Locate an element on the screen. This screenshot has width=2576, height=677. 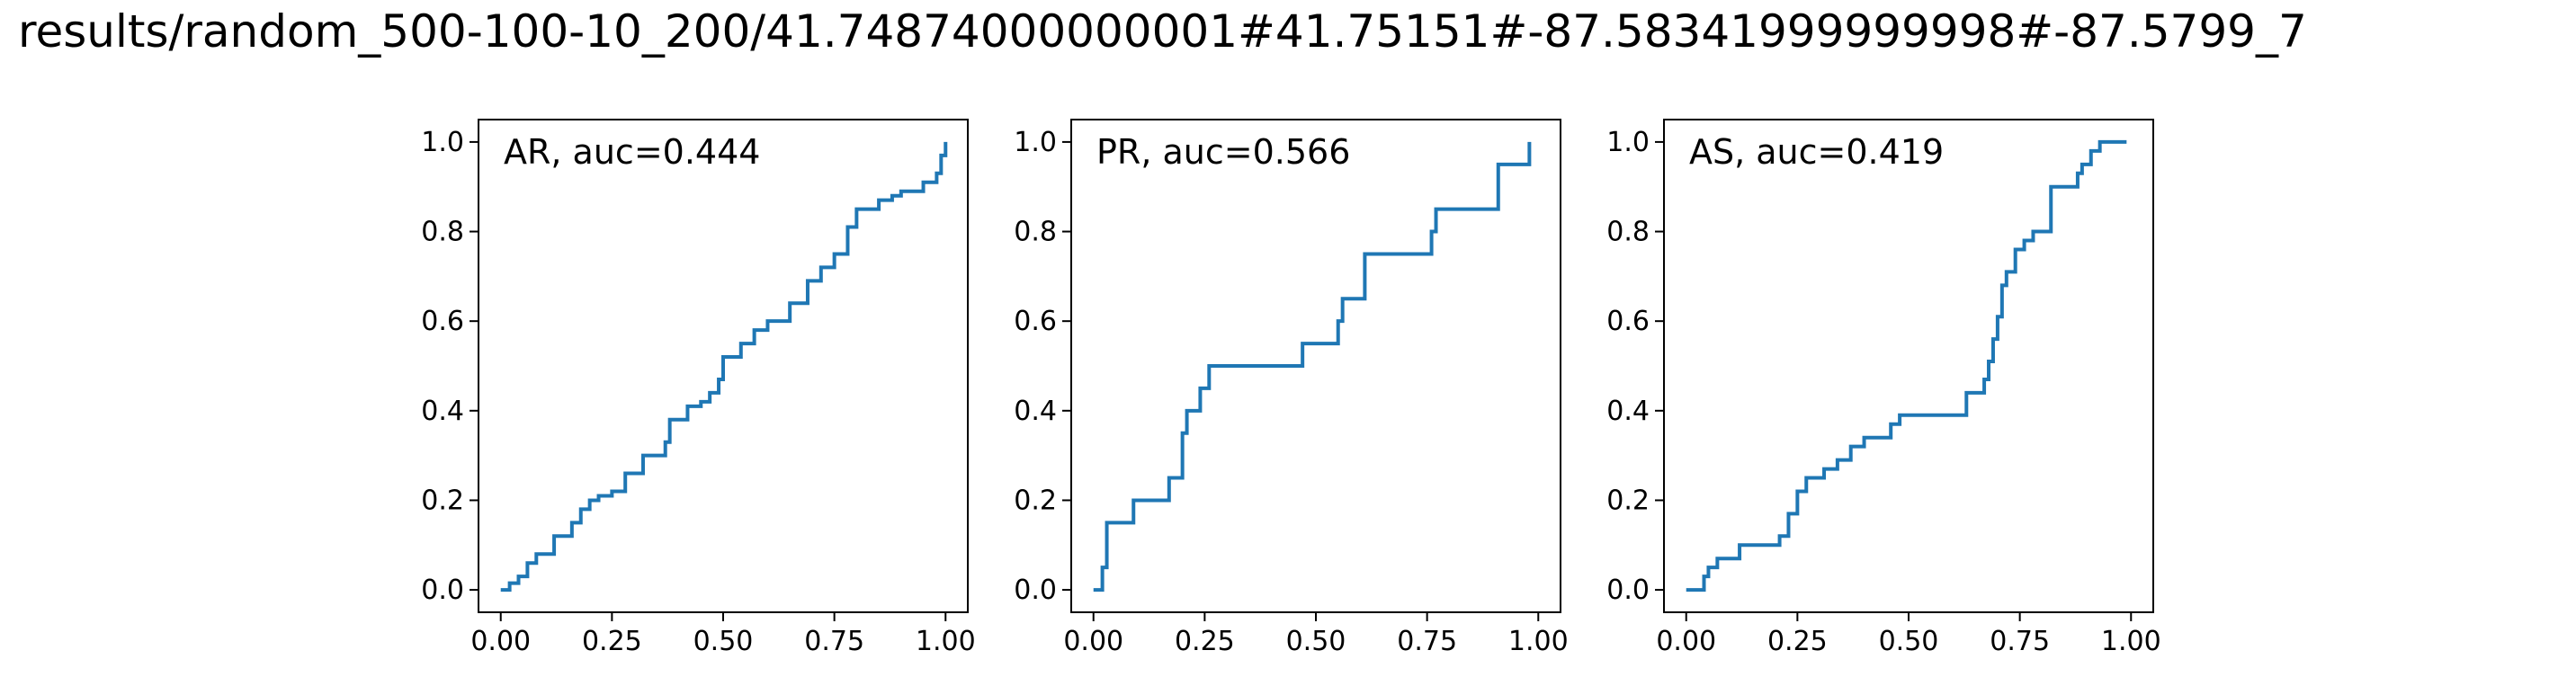
y-tick-label-ar: 0.0 is located at coordinates (442, 591).